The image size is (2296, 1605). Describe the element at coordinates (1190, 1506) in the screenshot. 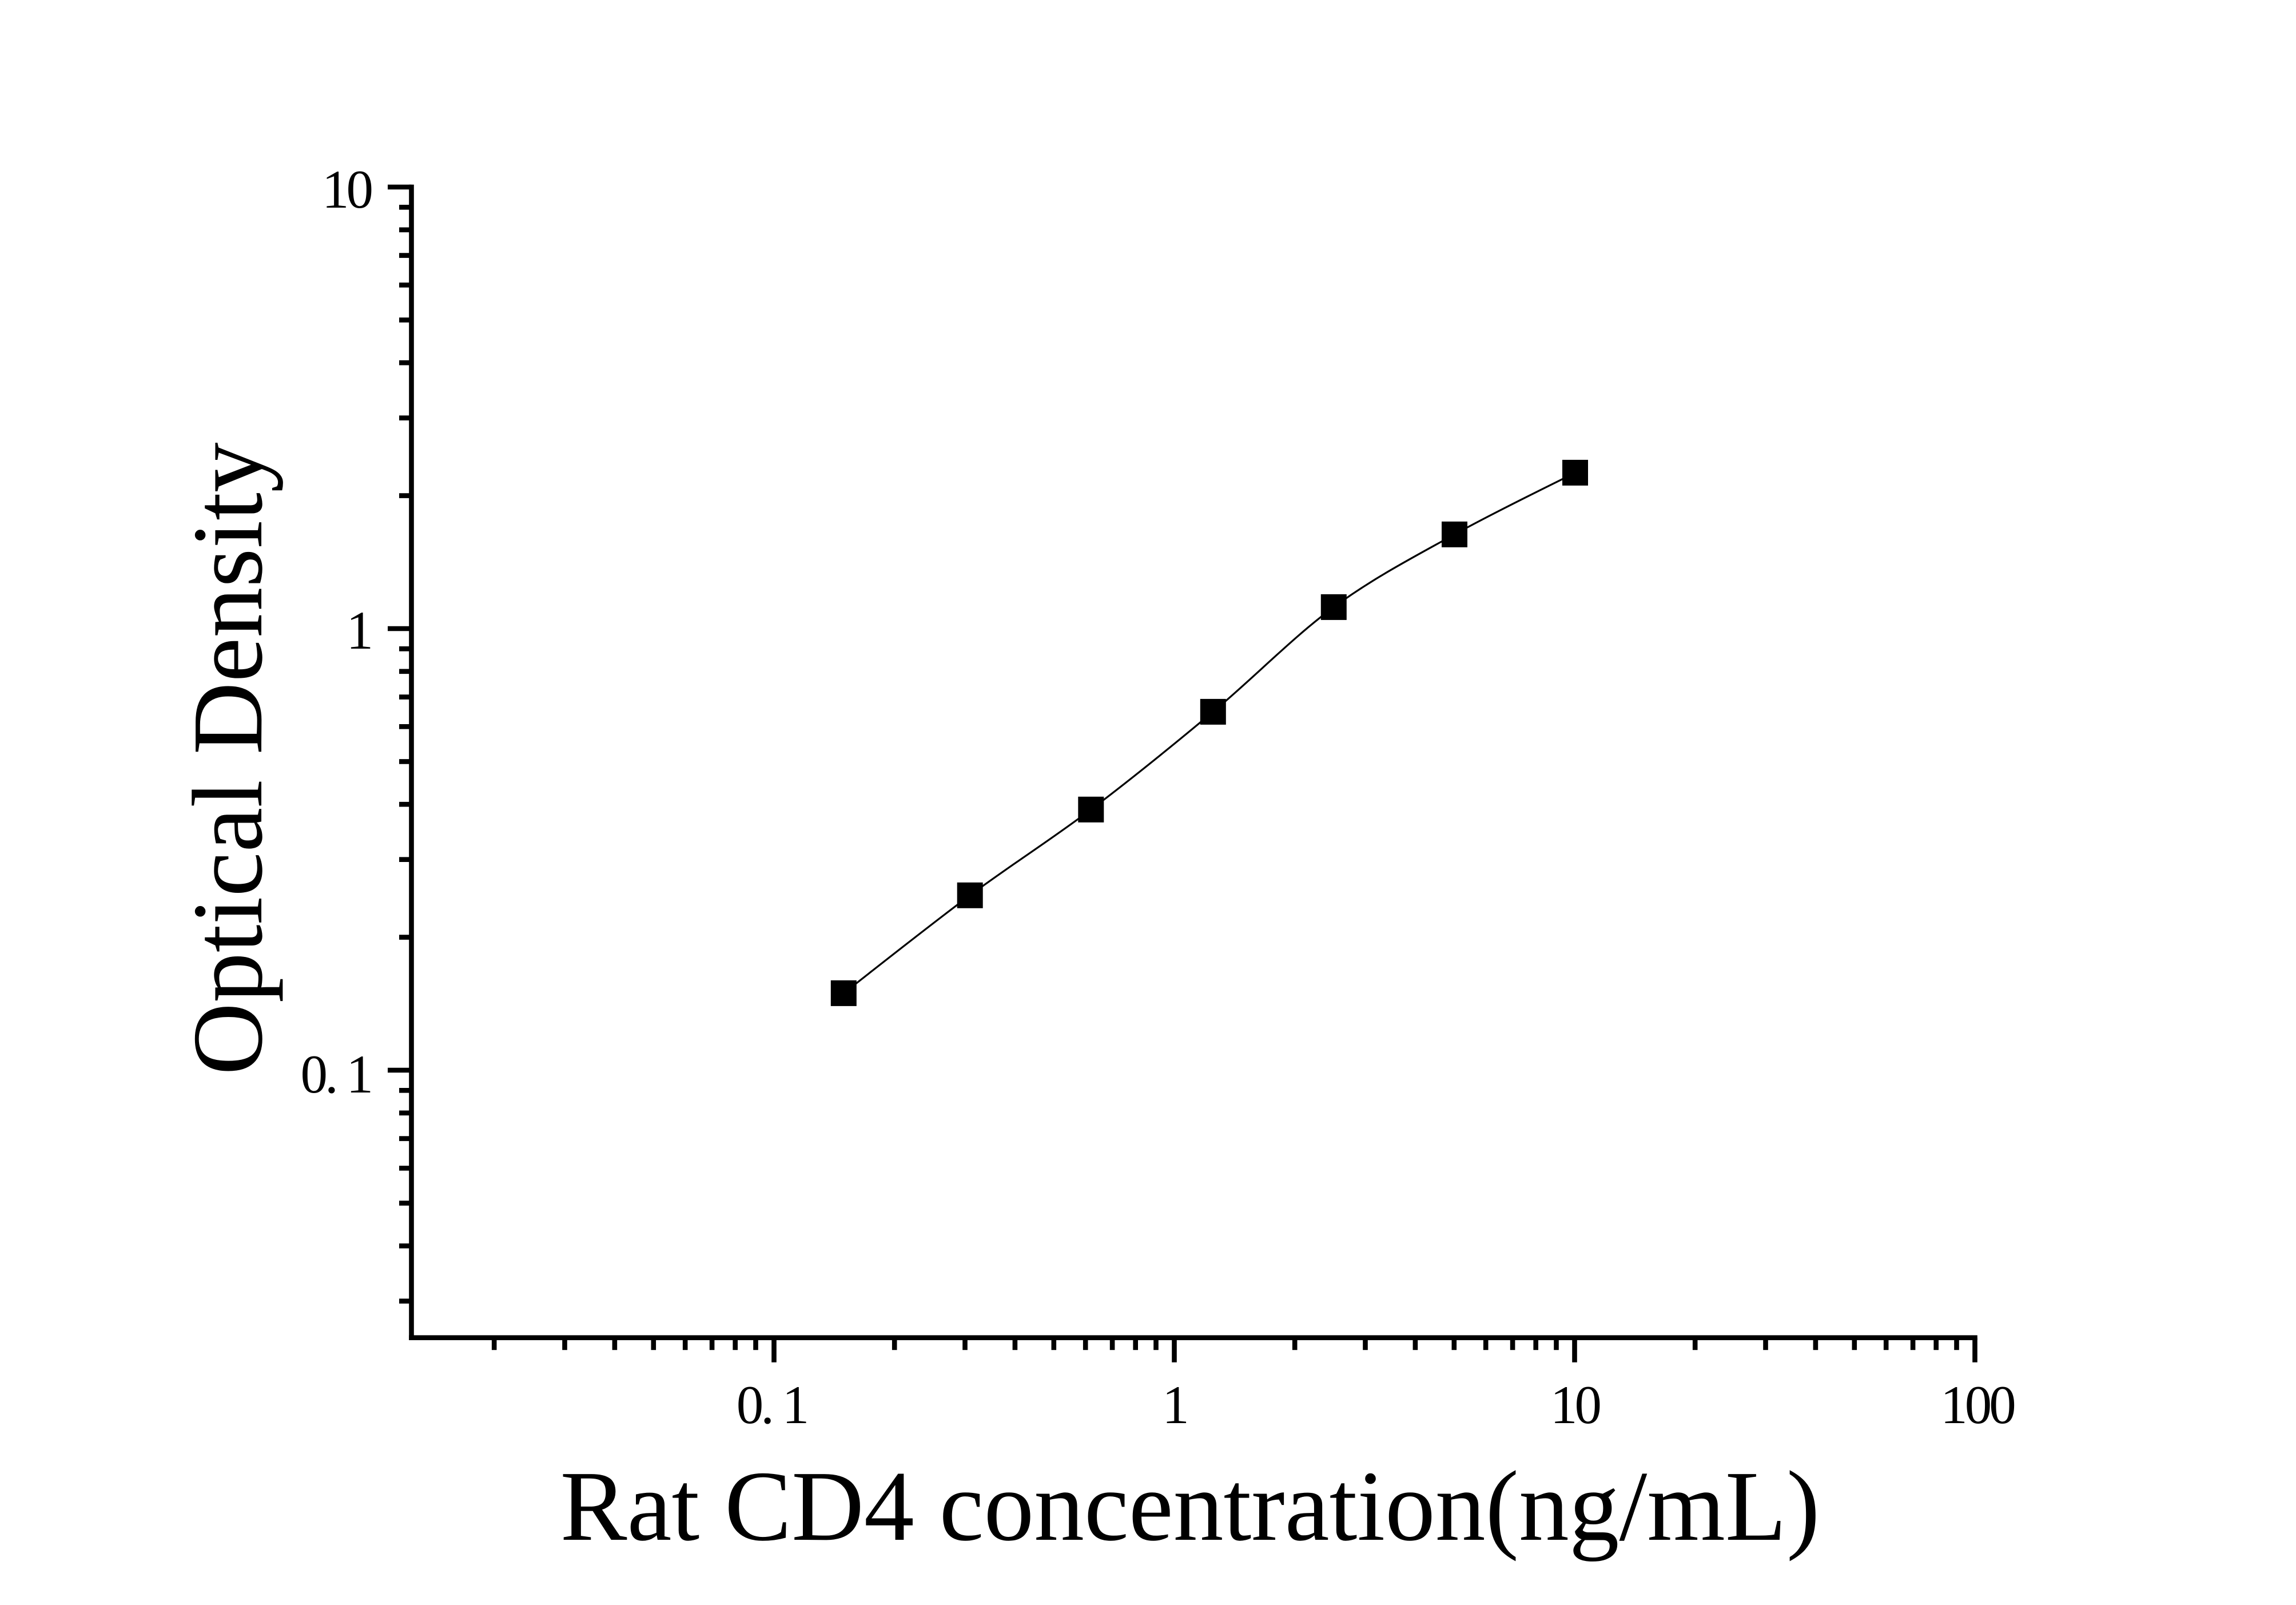

I see `svg-text: Rat CD4 concentration(ng/mL)` at that location.